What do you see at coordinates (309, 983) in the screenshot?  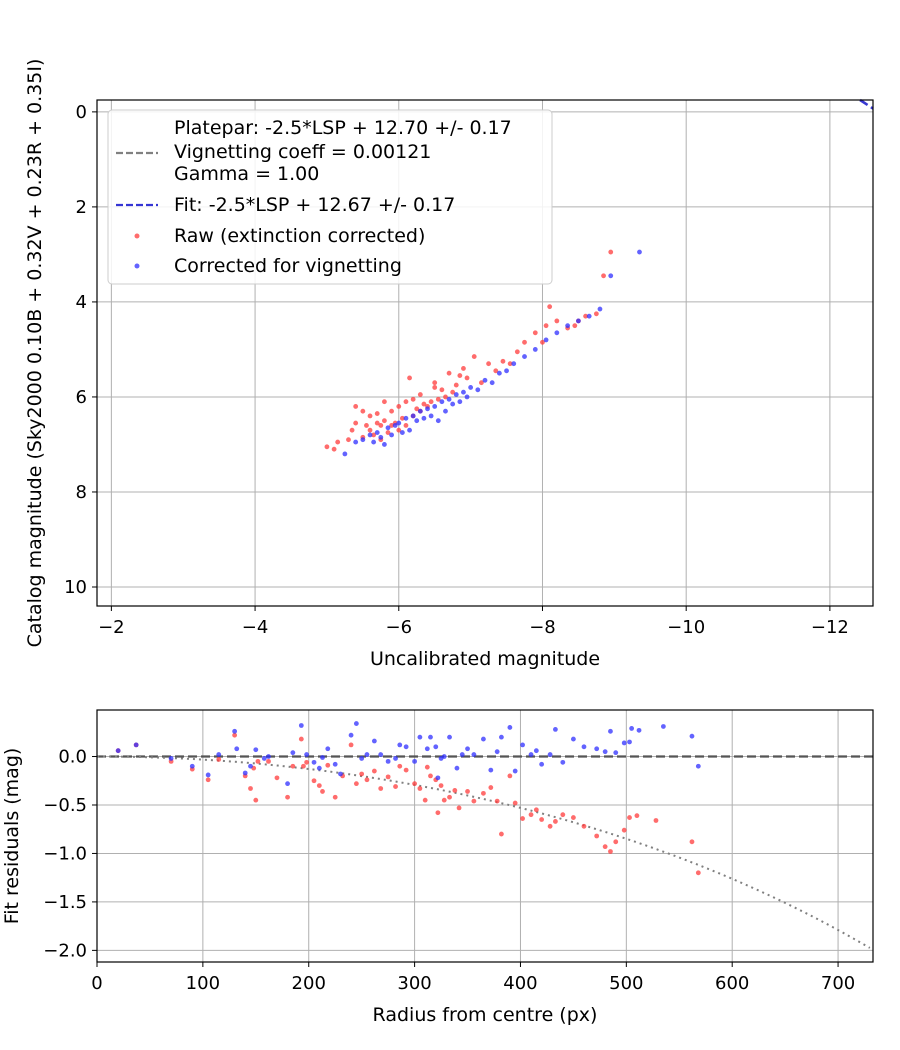 I see `x-tick-label: 200` at bounding box center [309, 983].